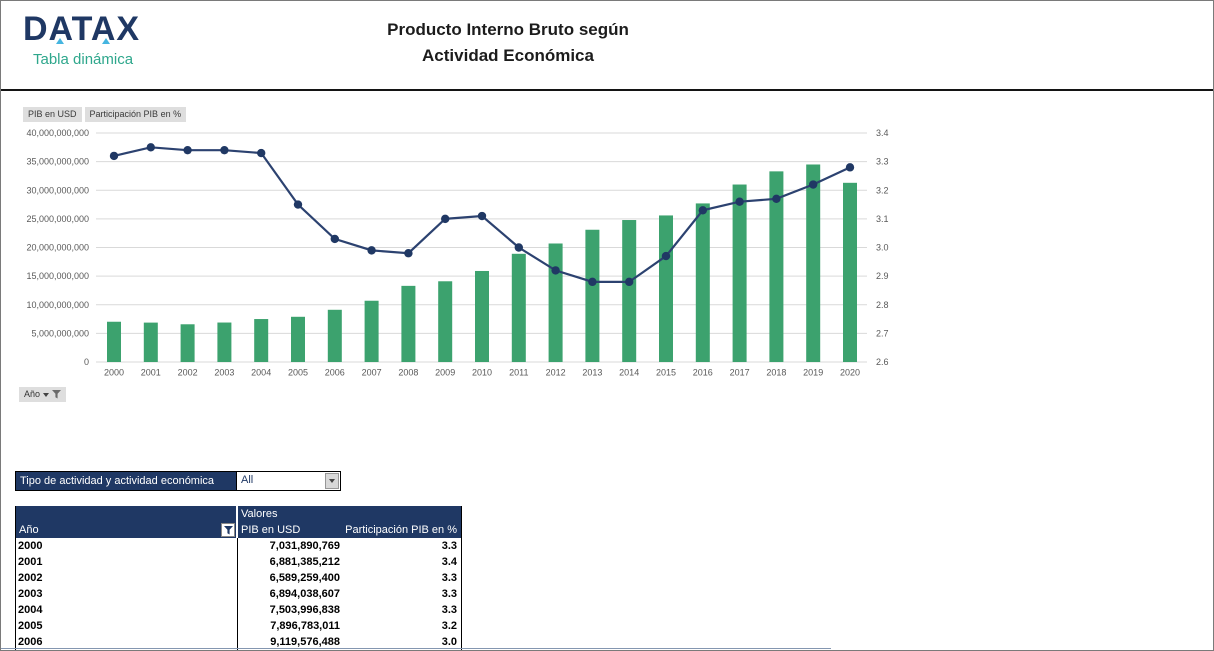 The height and width of the screenshot is (651, 1214). Describe the element at coordinates (882, 276) in the screenshot. I see `right-axis-label: 2.9` at that location.